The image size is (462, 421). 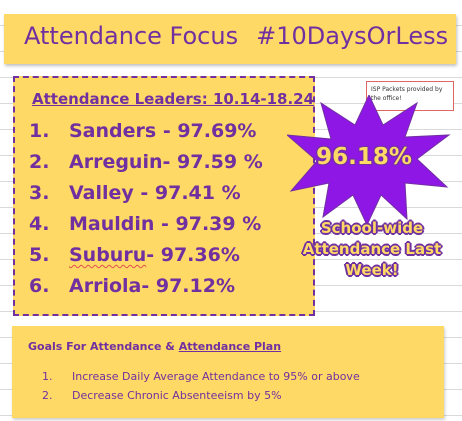 What do you see at coordinates (364, 157) in the screenshot?
I see `school-wide-rate: 96.18%` at bounding box center [364, 157].